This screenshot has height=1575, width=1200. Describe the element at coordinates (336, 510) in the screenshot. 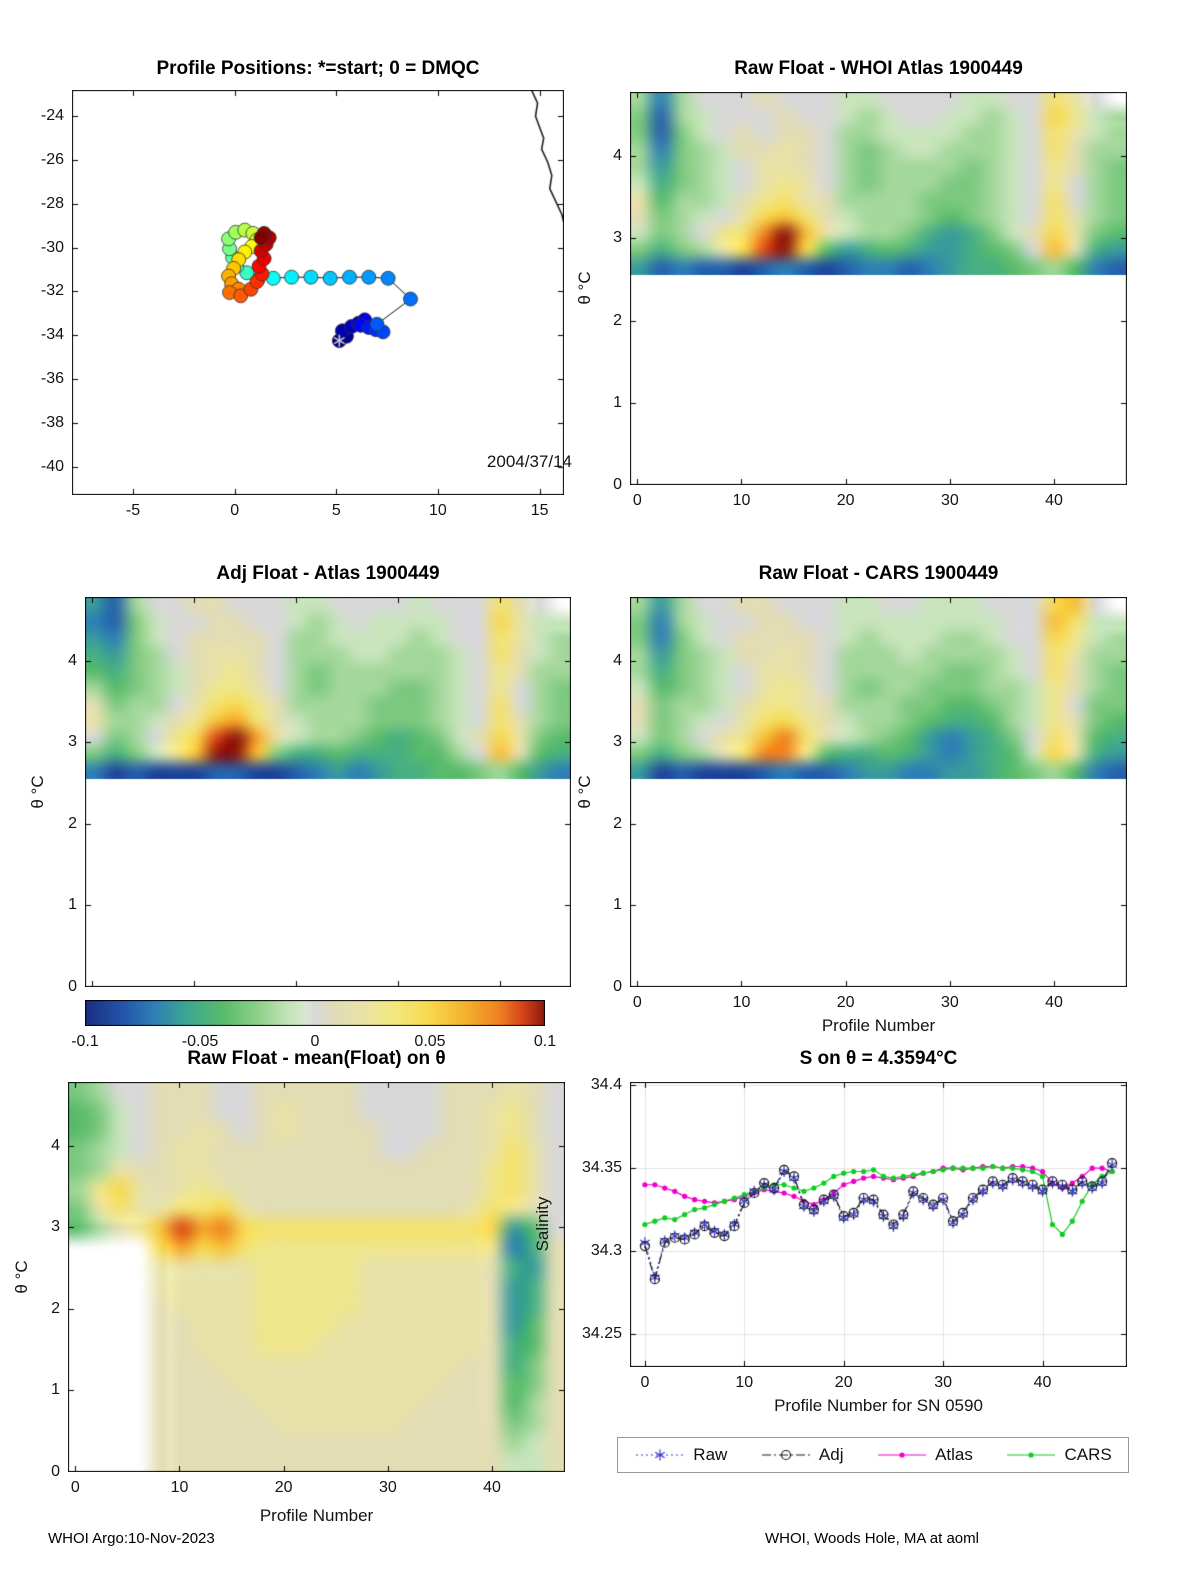

I see `tick-label: 5` at that location.